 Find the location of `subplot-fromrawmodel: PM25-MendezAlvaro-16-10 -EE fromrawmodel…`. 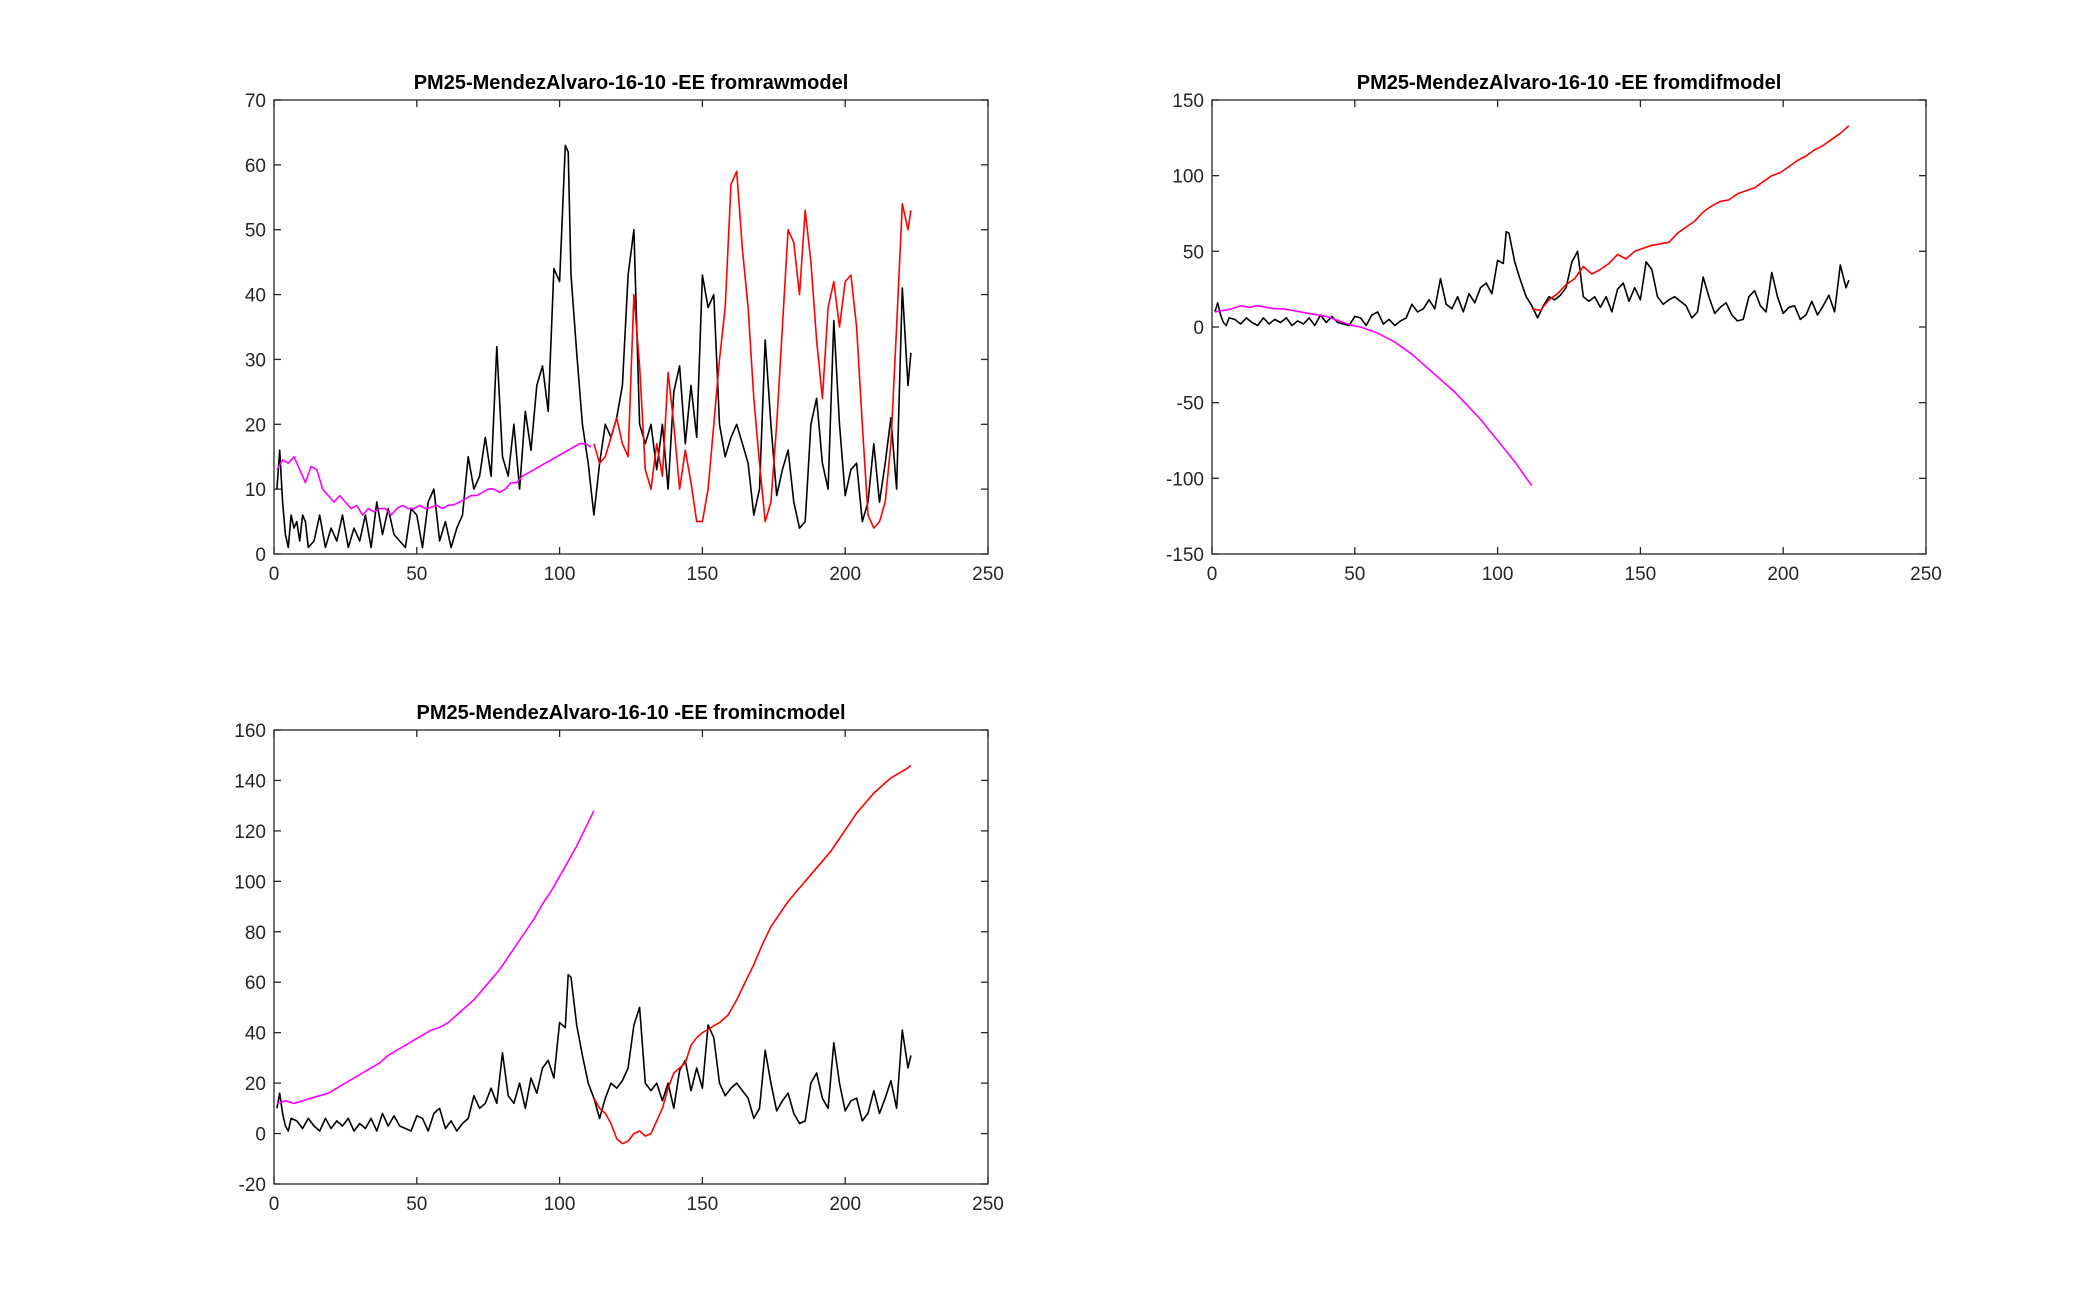

subplot-fromrawmodel: PM25-MendezAlvaro-16-10 -EE fromrawmodel… is located at coordinates (624, 328).